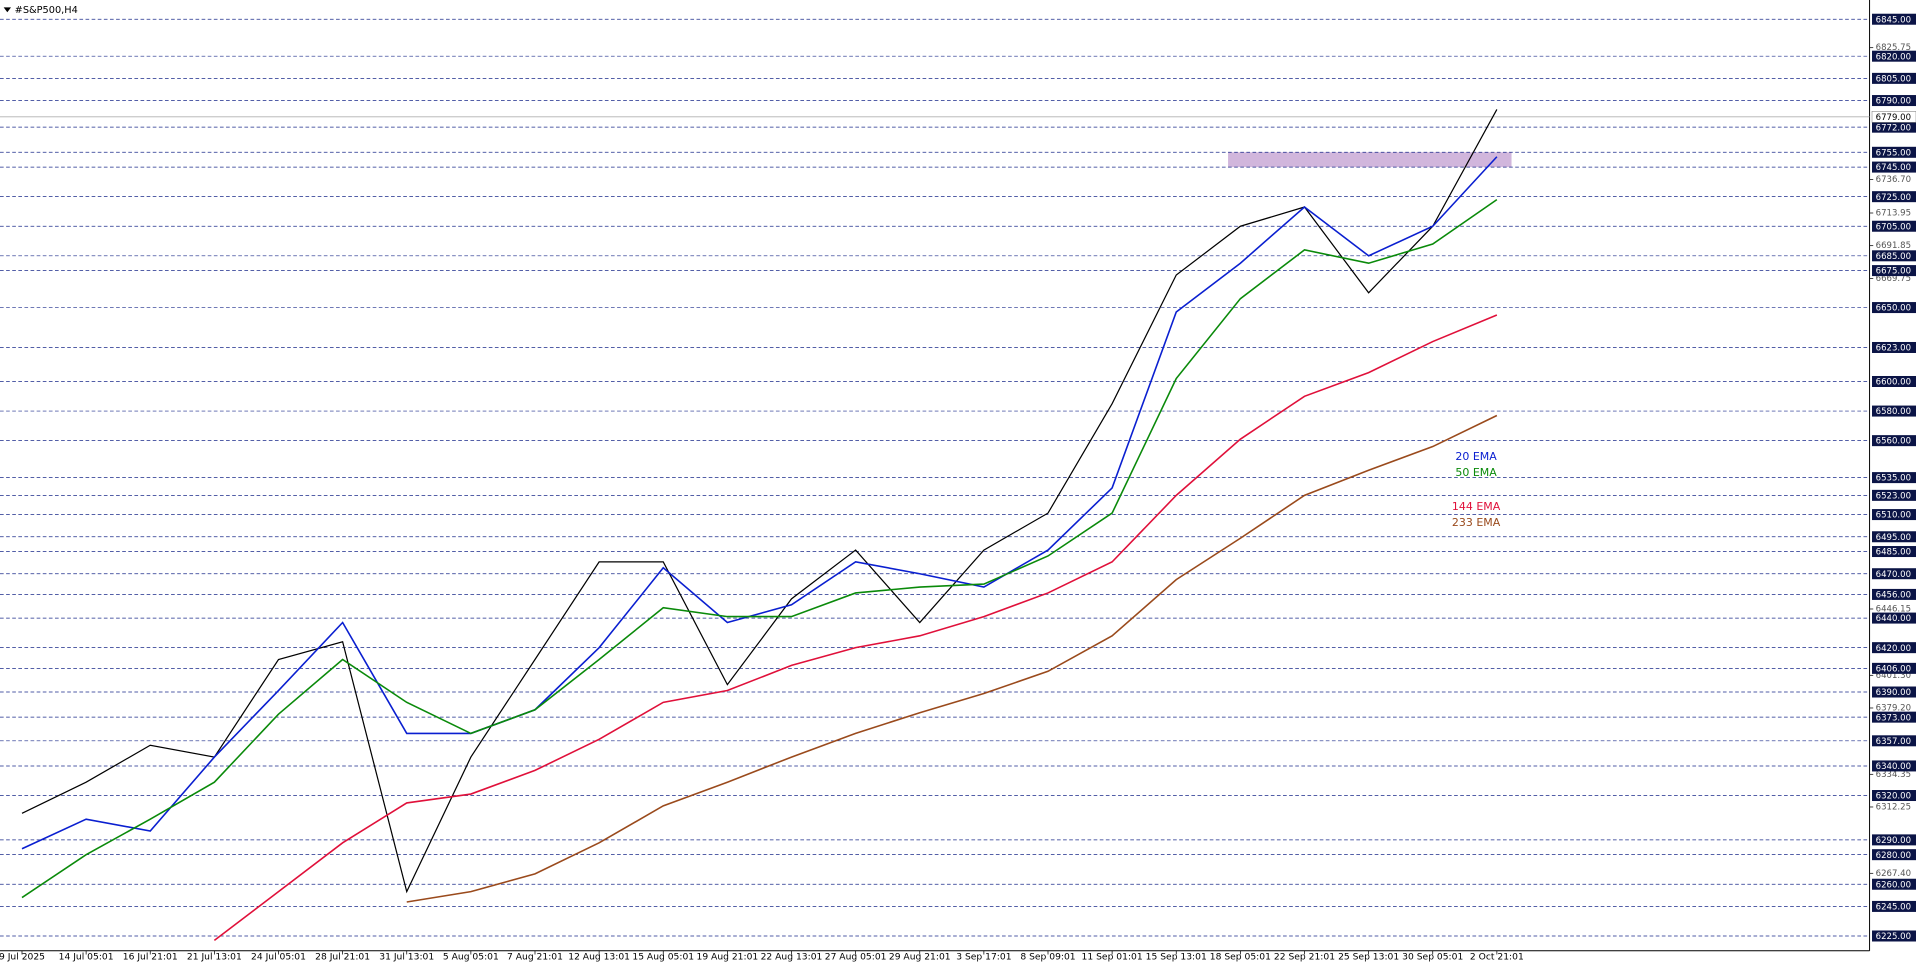 This screenshot has height=963, width=1916. I want to click on level-label: 6685.00, so click(1893, 257).